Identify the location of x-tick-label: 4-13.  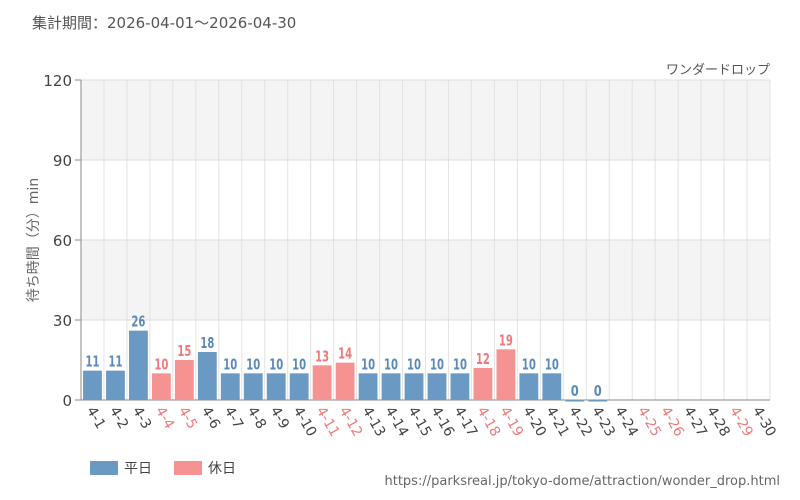
(374, 422).